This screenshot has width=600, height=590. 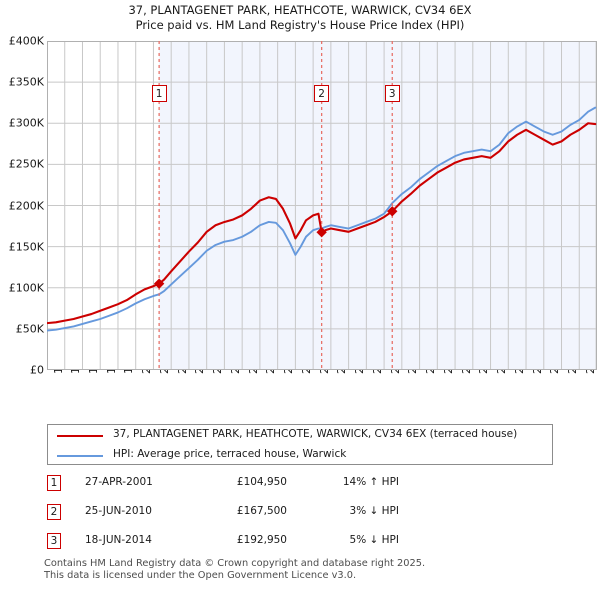 What do you see at coordinates (374, 540) in the screenshot?
I see `transaction-hpi-delta-3: 5% ↓ HPI` at bounding box center [374, 540].